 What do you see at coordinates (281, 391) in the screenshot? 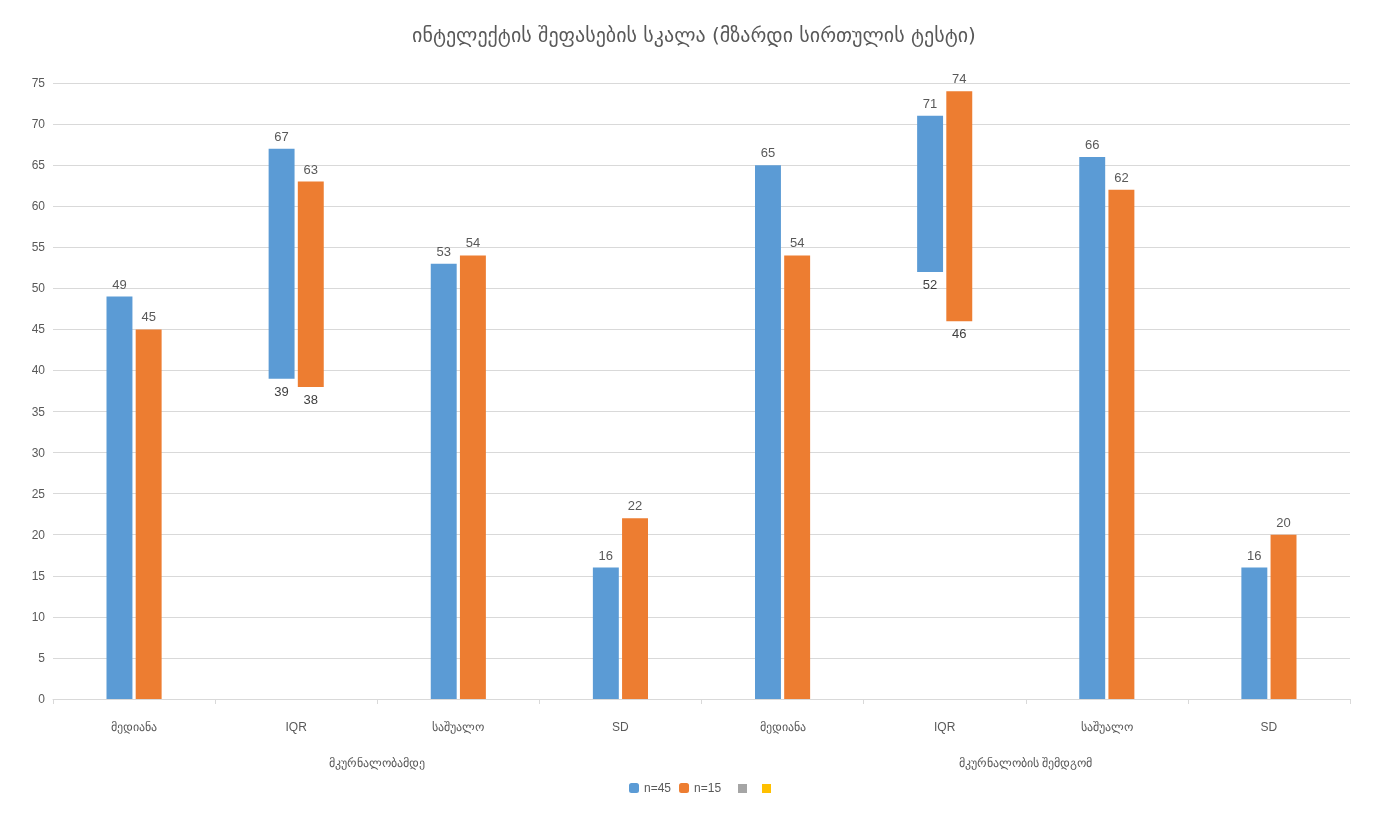
I see `annotation: 39` at bounding box center [281, 391].